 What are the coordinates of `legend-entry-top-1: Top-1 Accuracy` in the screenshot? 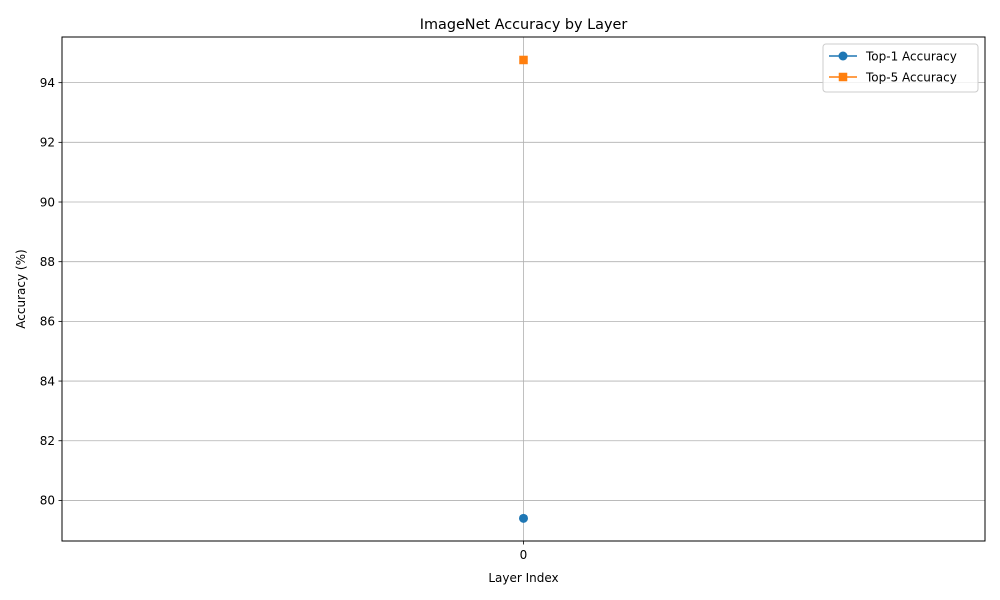 It's located at (893, 57).